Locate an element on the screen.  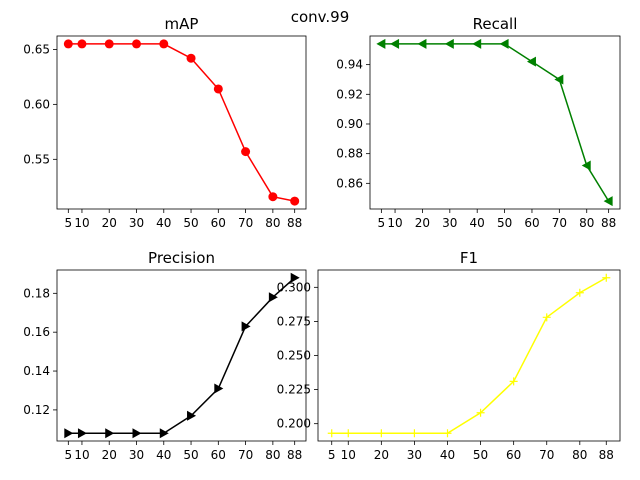
y-tick-label: 0.18 is located at coordinates (36, 293).